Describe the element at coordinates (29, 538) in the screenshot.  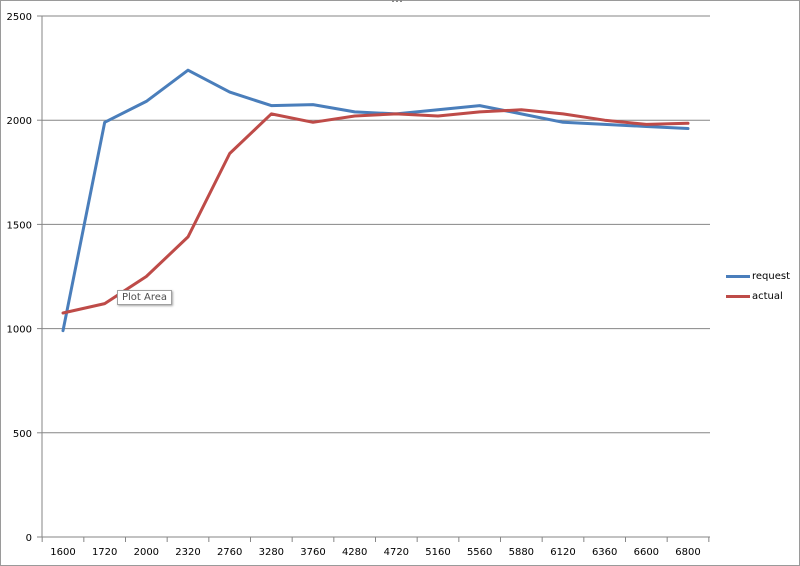
I see `y-tick-label: 0` at that location.